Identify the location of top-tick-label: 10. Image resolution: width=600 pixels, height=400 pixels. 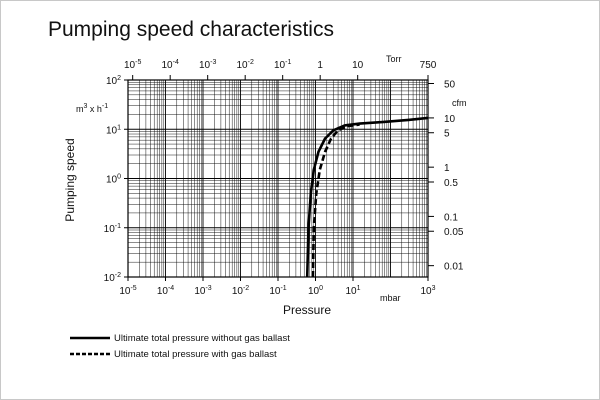
(358, 65).